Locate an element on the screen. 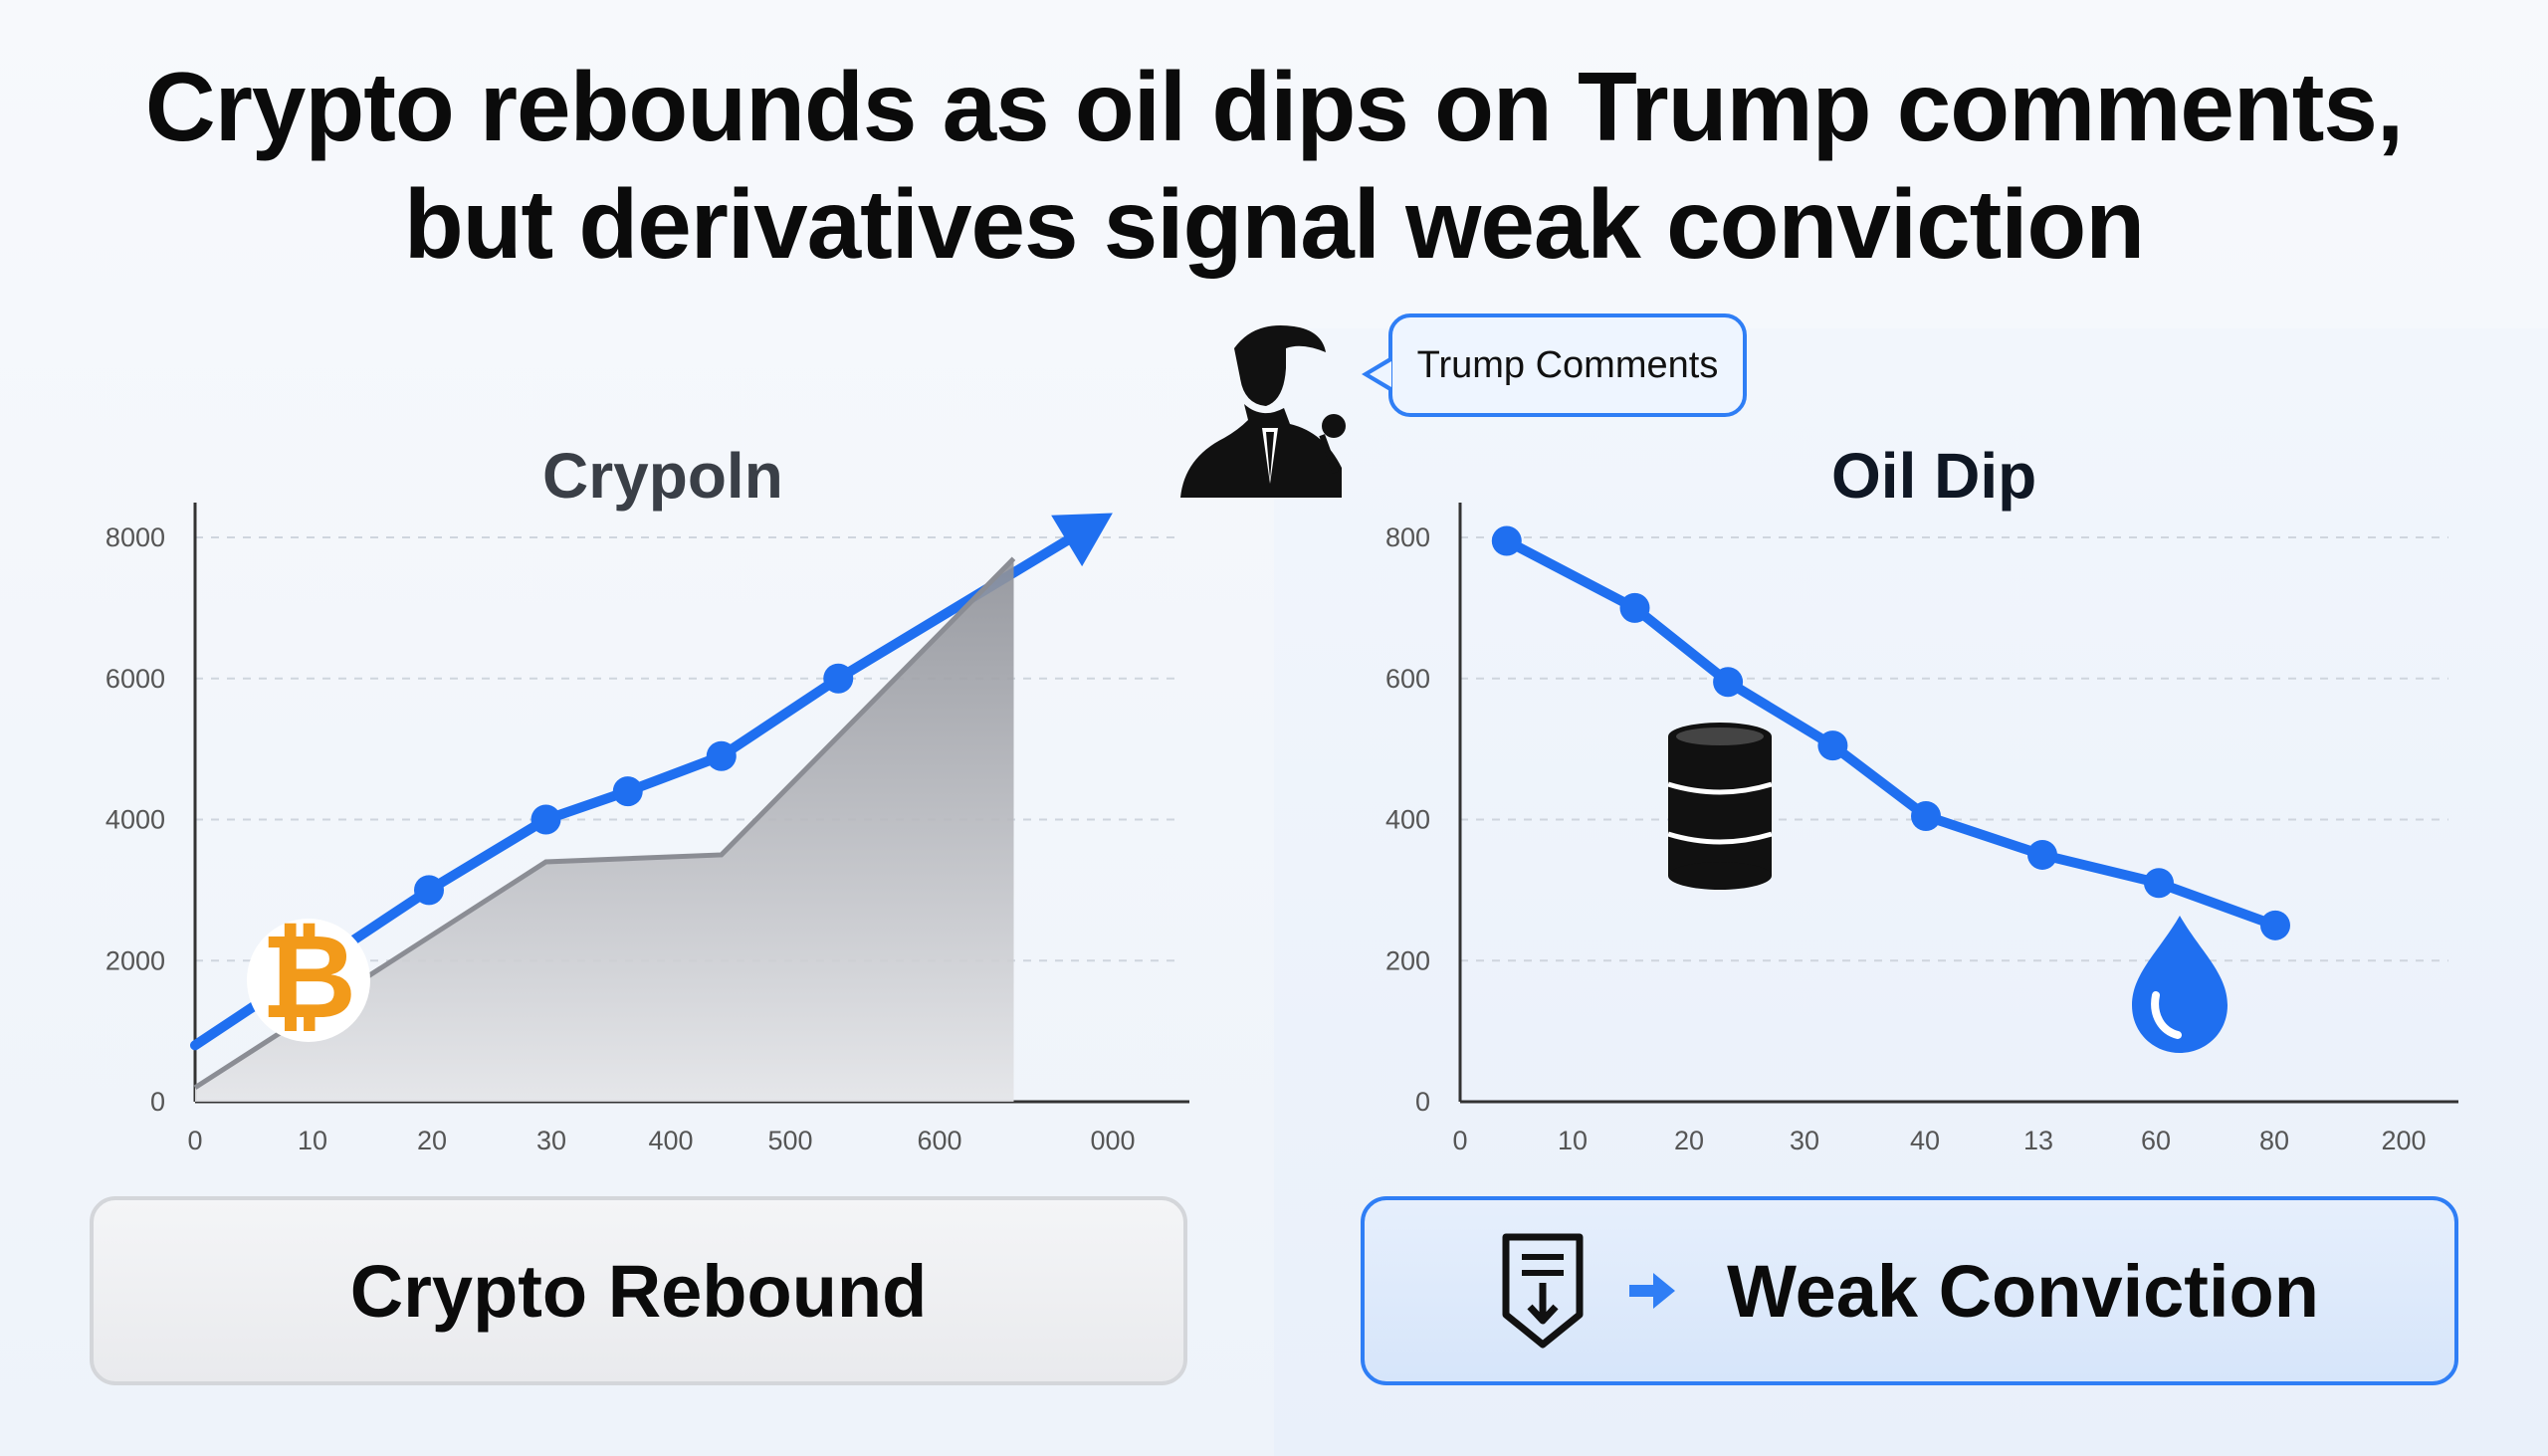 This screenshot has width=2548, height=1456. y-tick-label: 8000 is located at coordinates (135, 537).